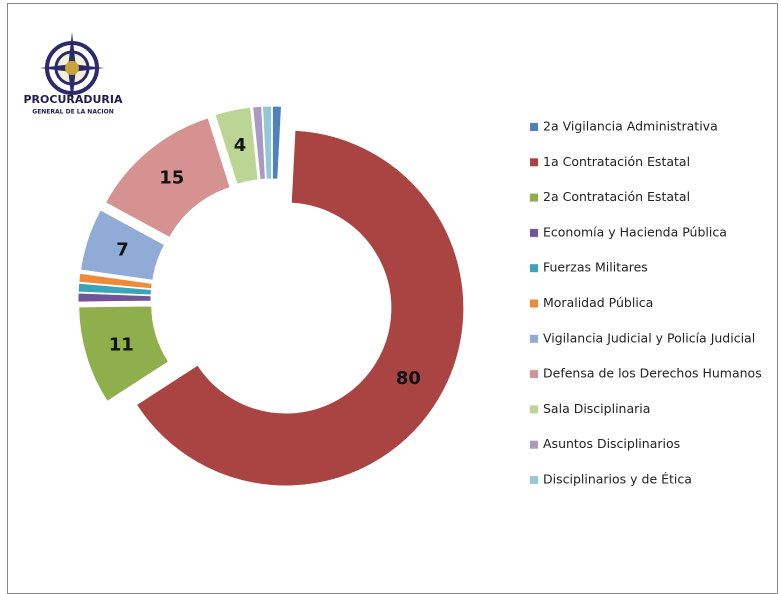 Image resolution: width=781 pixels, height=594 pixels. What do you see at coordinates (596, 408) in the screenshot?
I see `legend-label: Sala Disciplinaria` at bounding box center [596, 408].